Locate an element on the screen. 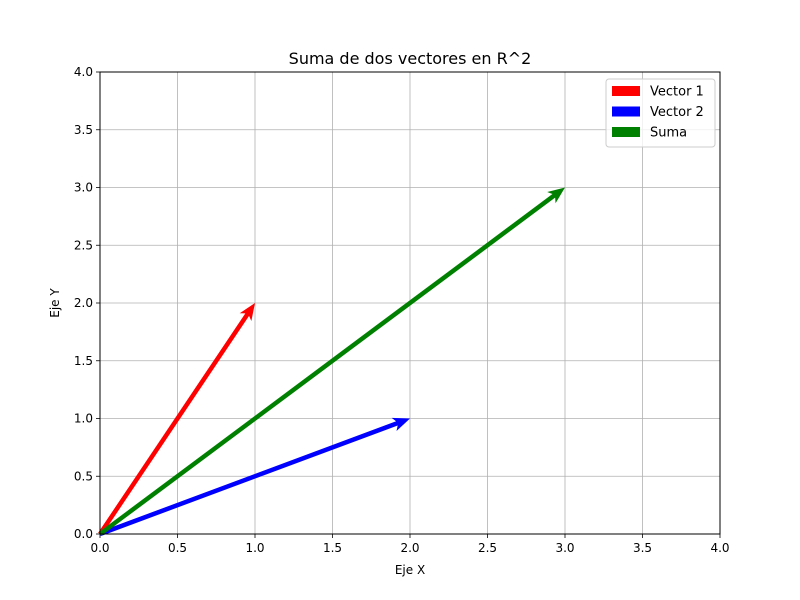 This screenshot has width=800, height=600. x-tick-label: 1.5 is located at coordinates (332, 548).